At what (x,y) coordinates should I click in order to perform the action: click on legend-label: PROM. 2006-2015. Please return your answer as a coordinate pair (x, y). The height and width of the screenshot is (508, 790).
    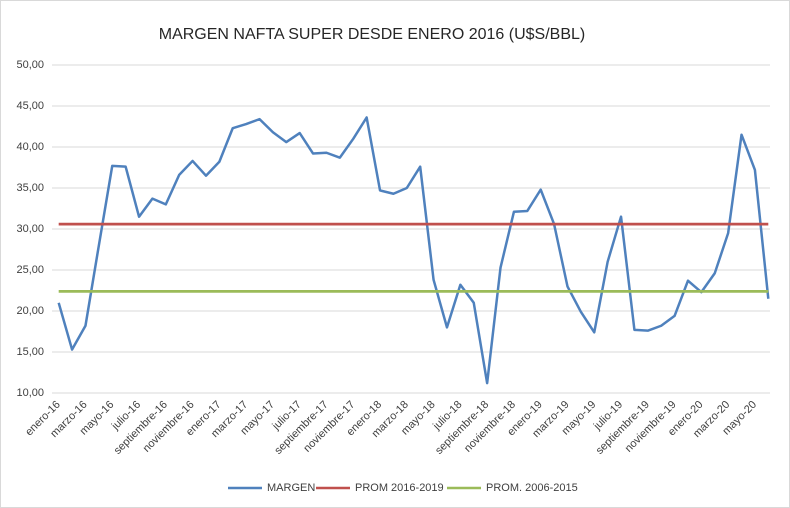
    Looking at the image, I should click on (532, 488).